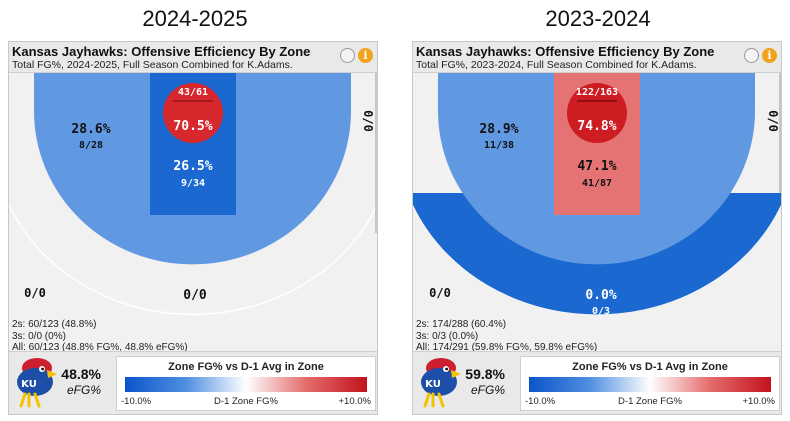 The image size is (790, 421). What do you see at coordinates (596, 126) in the screenshot?
I see `rim-pct: 74.8%` at bounding box center [596, 126].